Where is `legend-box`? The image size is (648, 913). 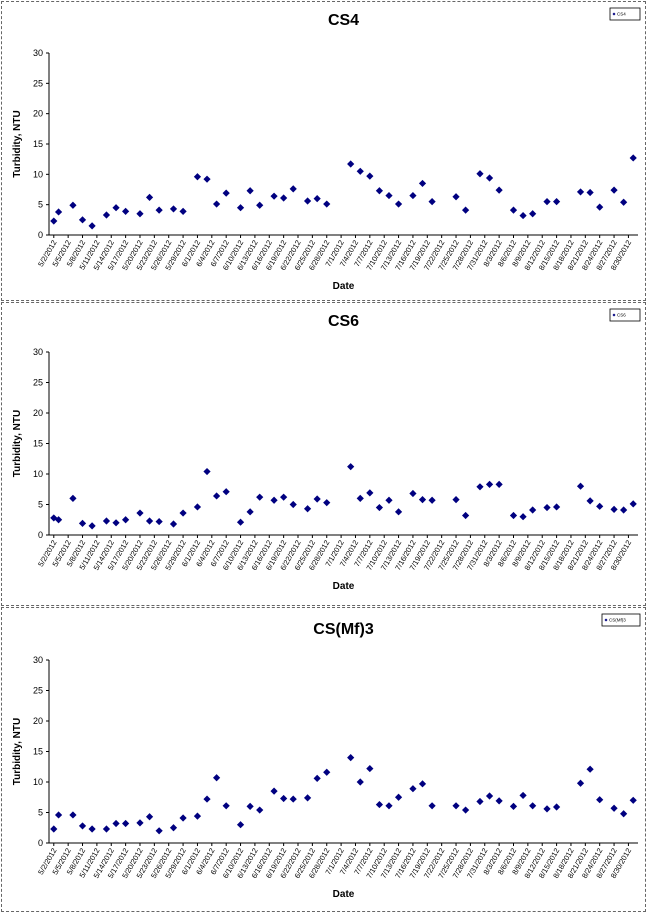 legend-box is located at coordinates (625, 315).